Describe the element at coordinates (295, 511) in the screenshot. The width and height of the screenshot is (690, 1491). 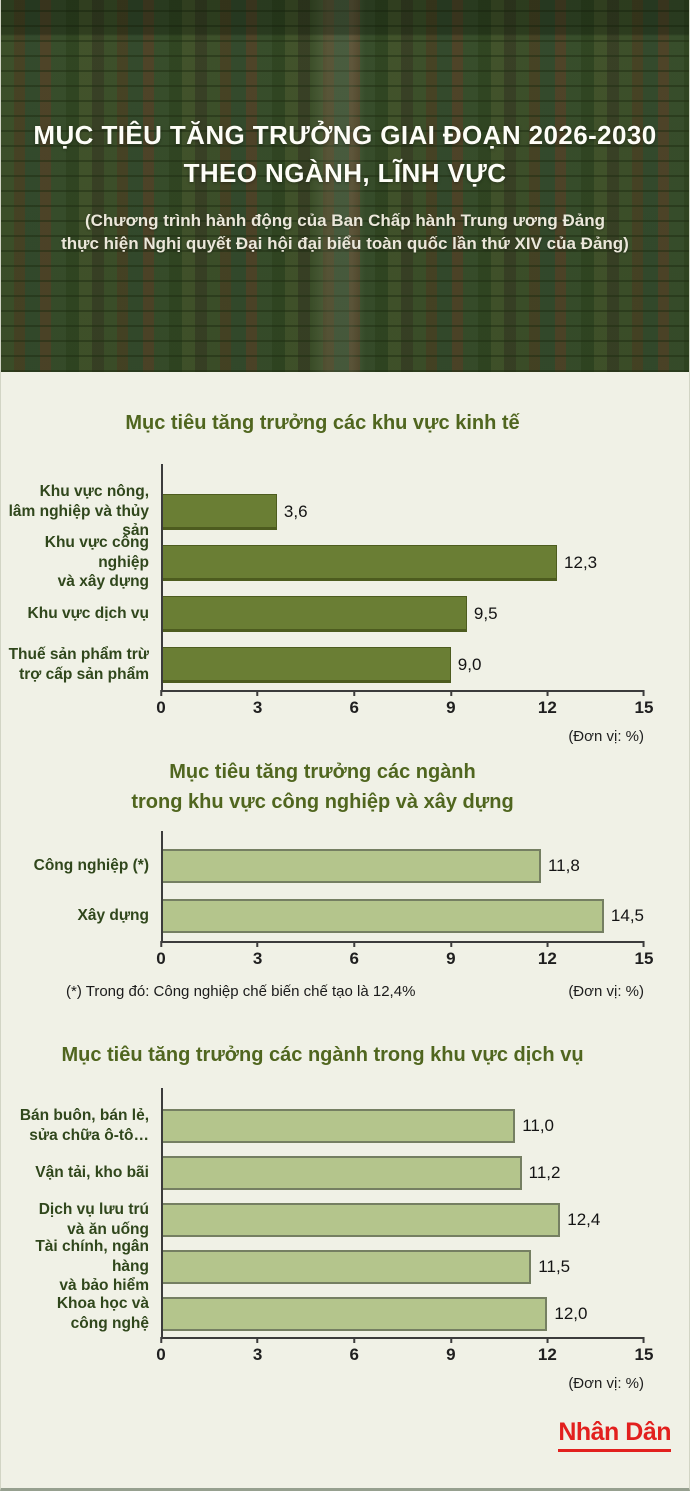
I see `bar-value-label: 3,6` at that location.